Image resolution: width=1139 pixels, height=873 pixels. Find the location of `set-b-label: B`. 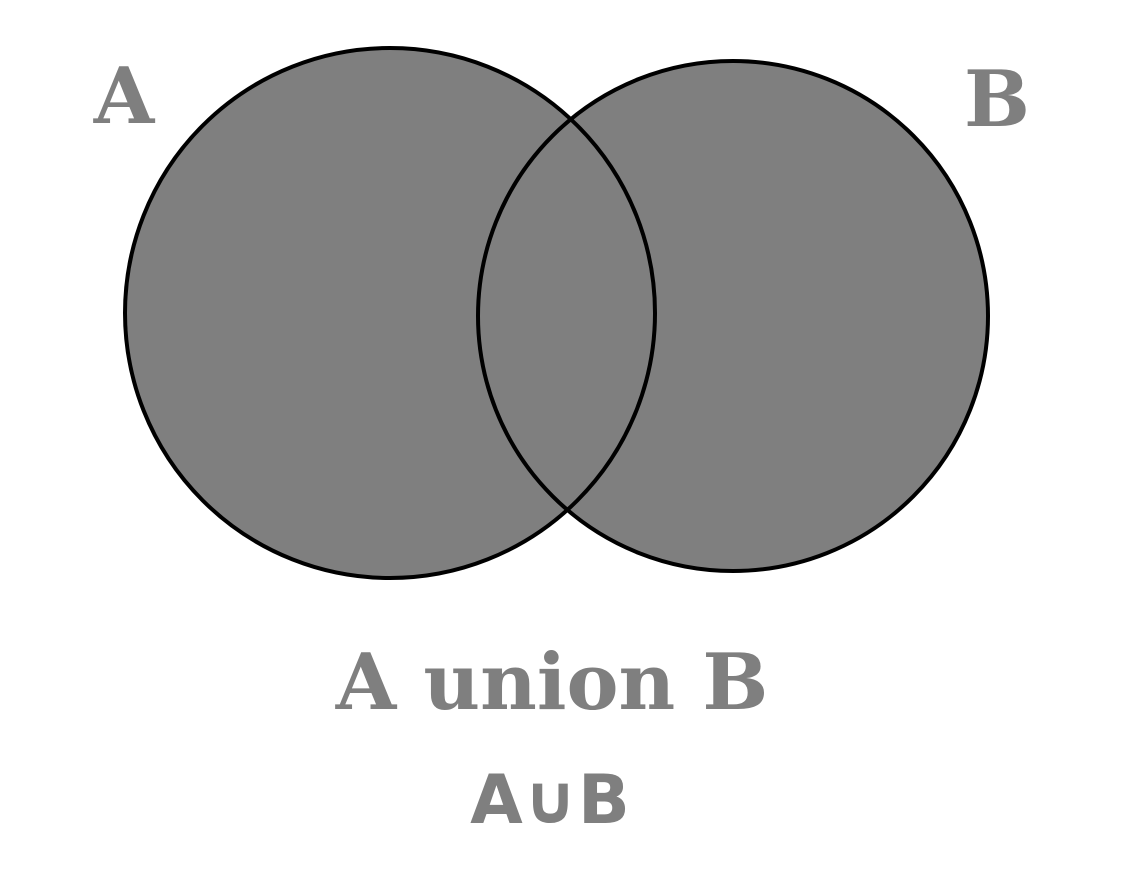

set-b-label: B is located at coordinates (997, 99).